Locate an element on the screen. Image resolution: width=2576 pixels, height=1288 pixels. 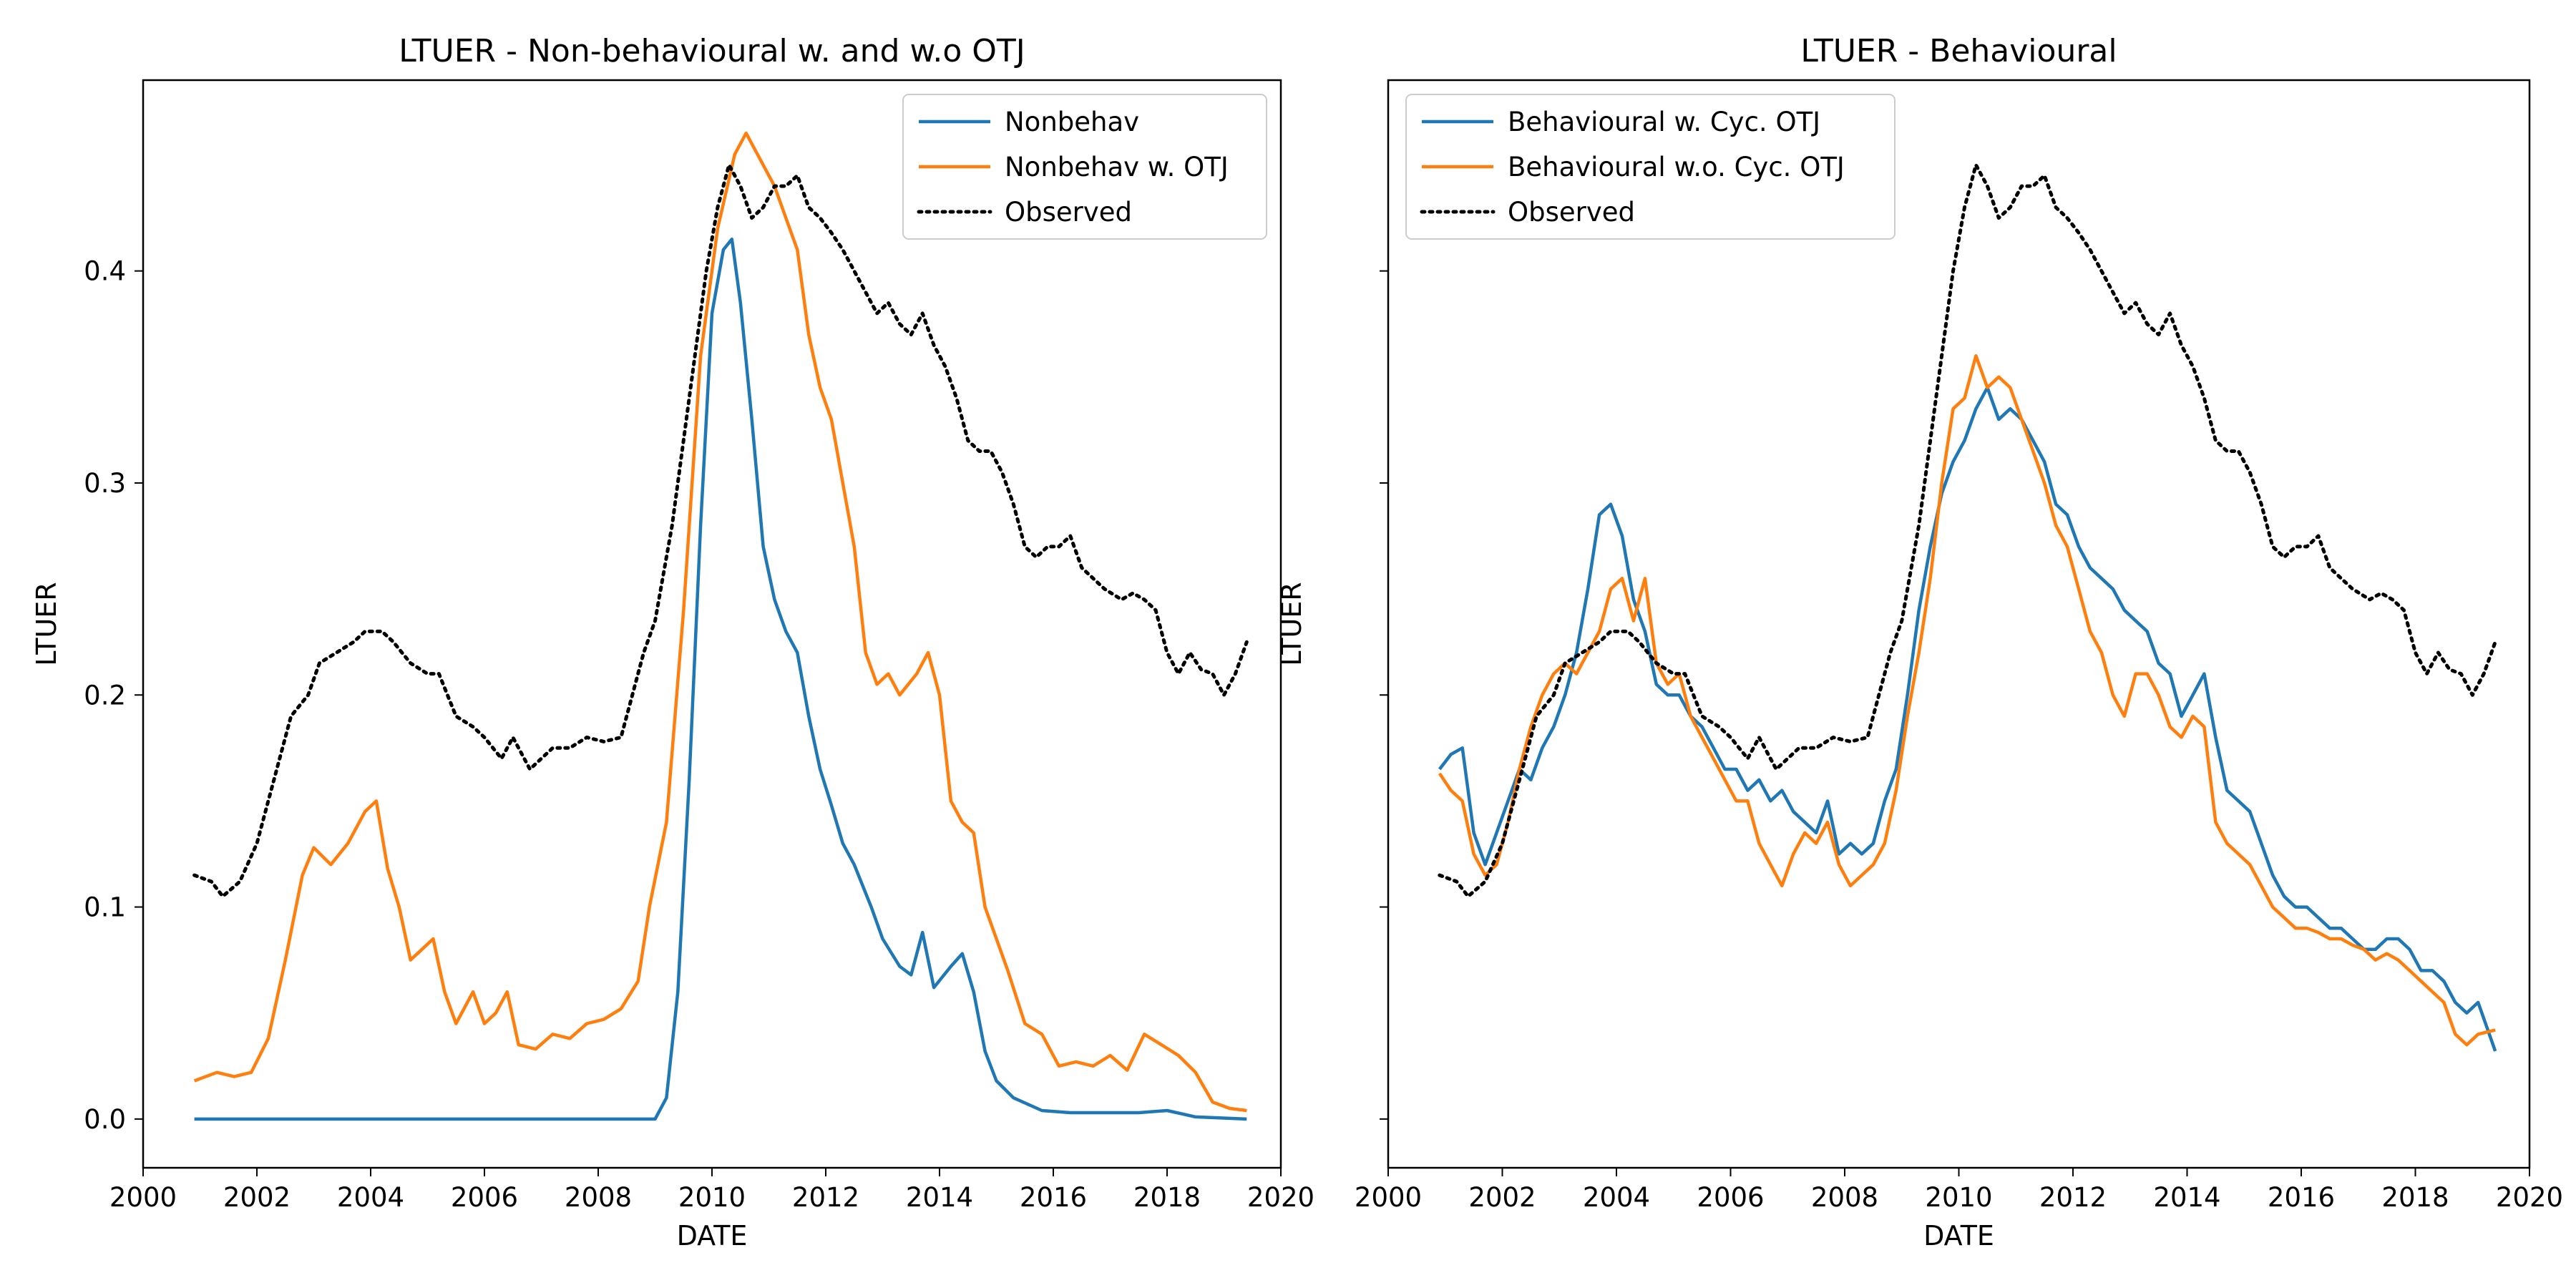
y-tick-label: 0.2 is located at coordinates (105, 695).